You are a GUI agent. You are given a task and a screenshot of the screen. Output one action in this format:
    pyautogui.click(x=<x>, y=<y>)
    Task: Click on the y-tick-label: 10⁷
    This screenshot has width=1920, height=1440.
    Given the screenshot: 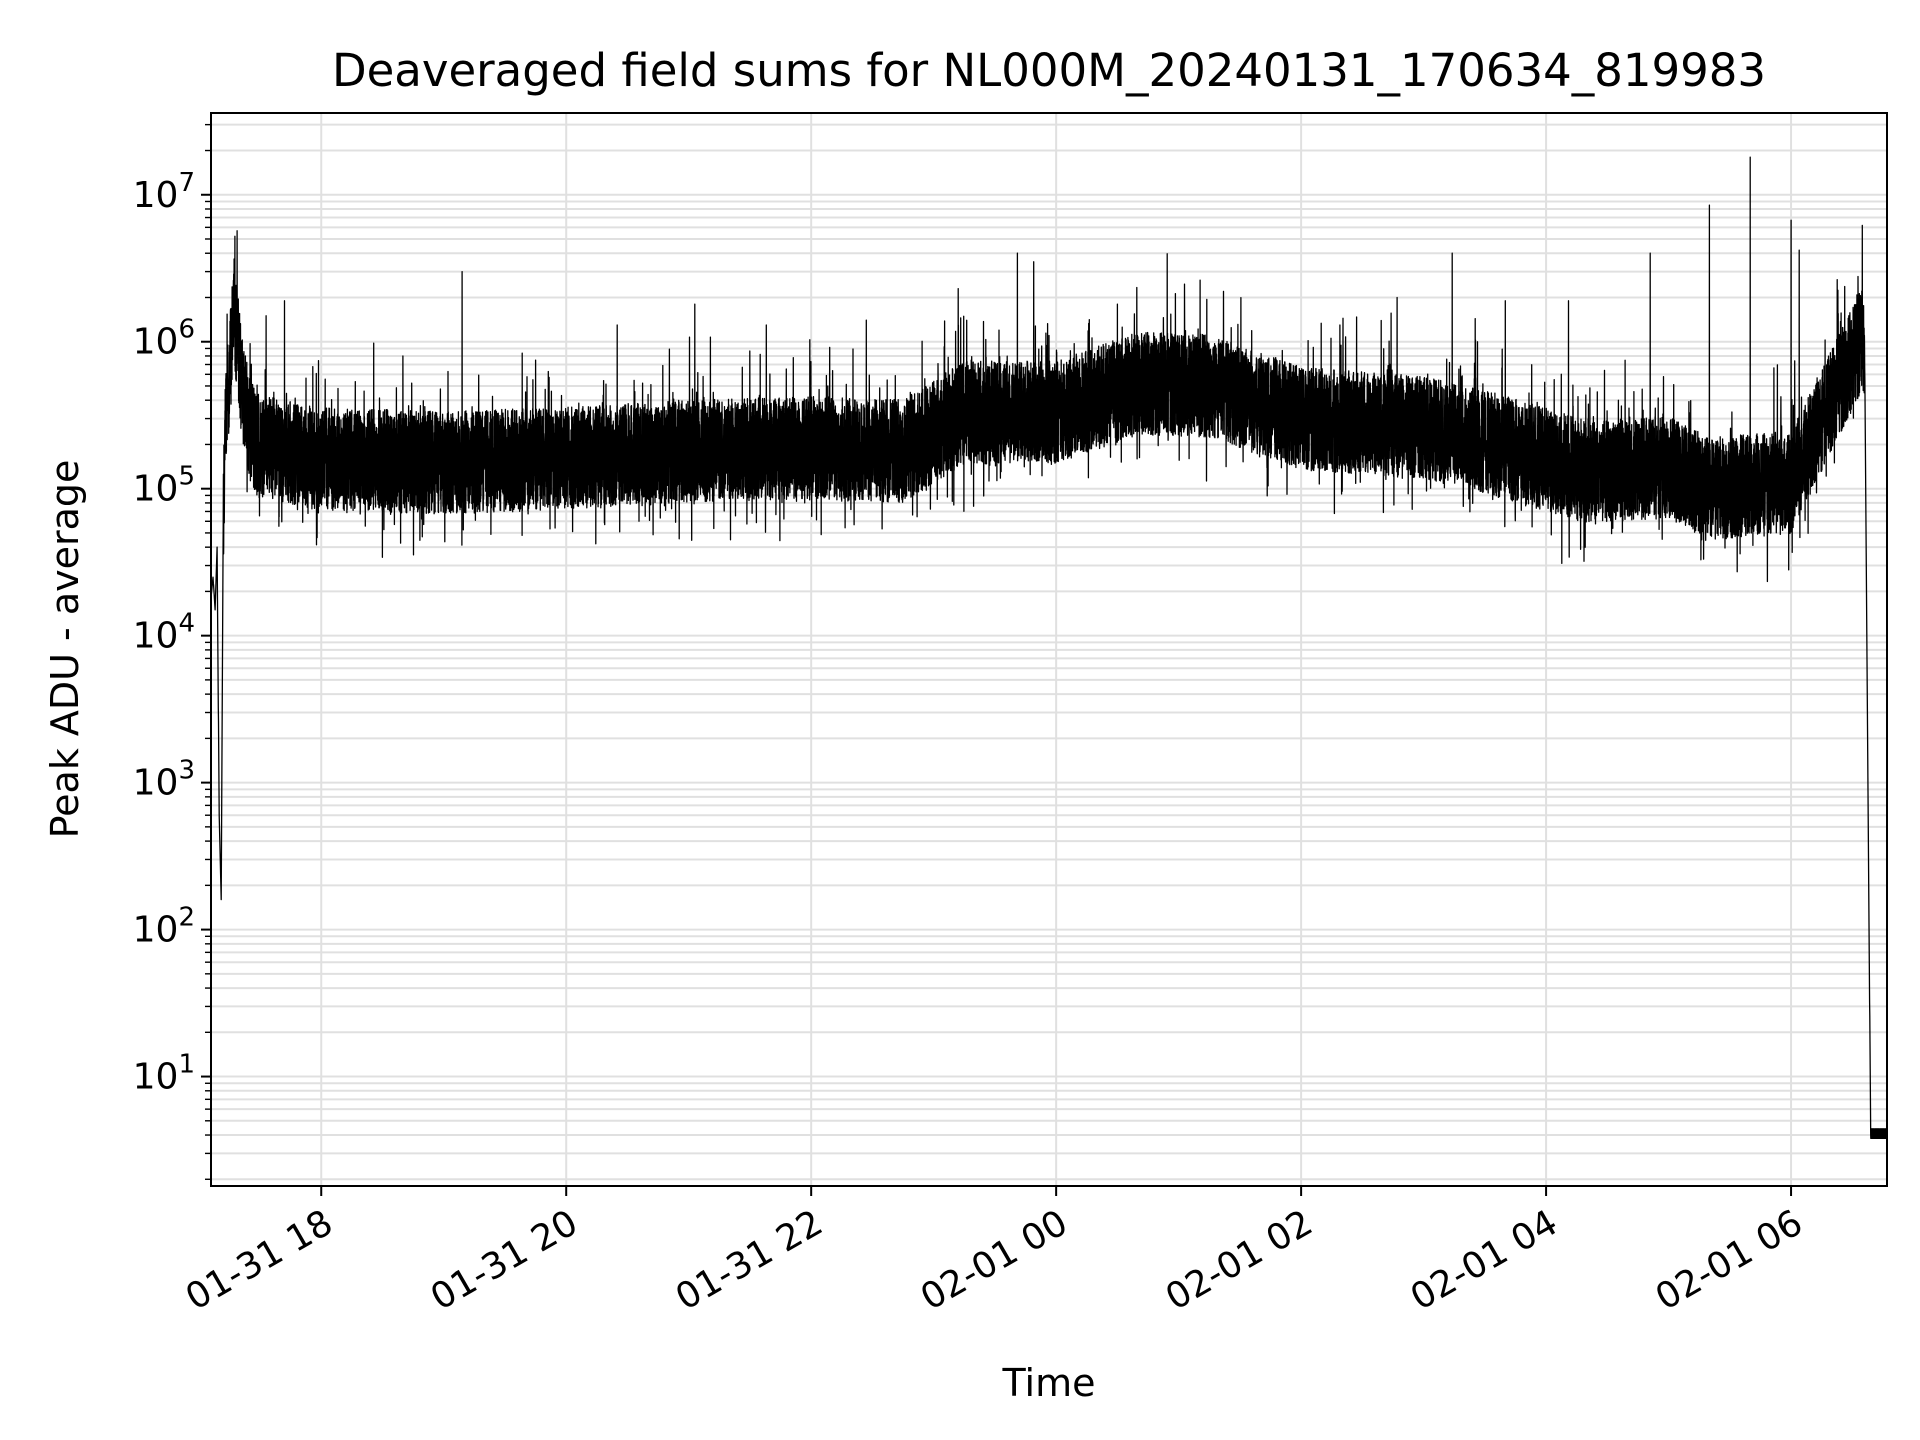 What is the action you would take?
    pyautogui.click(x=164, y=192)
    